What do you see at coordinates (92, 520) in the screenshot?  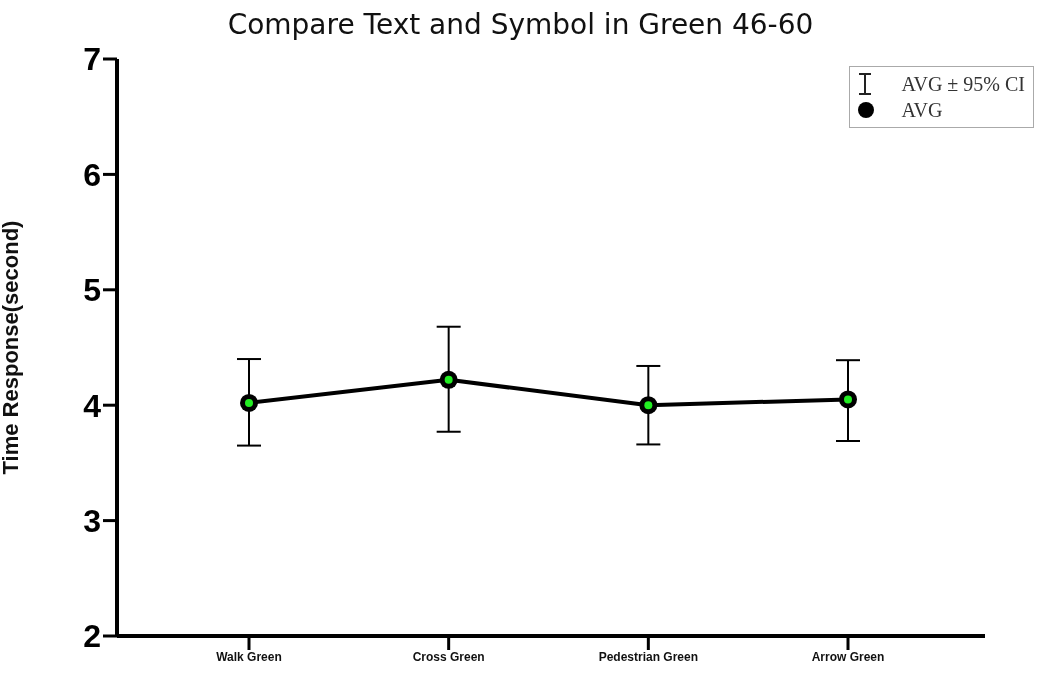 I see `y-tick-label: 3` at bounding box center [92, 520].